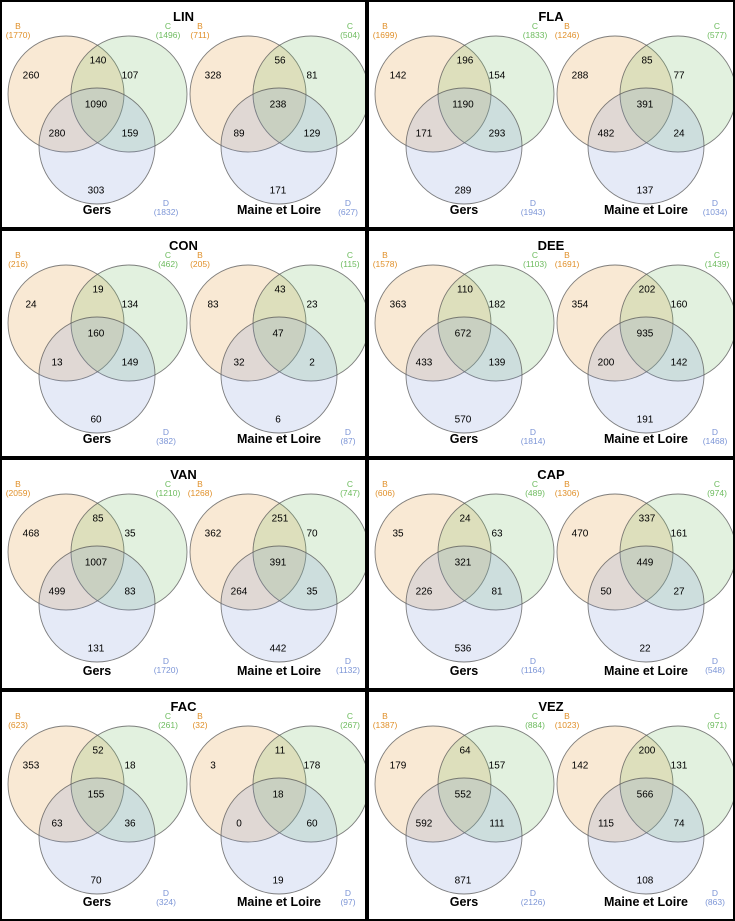  What do you see at coordinates (166, 212) in the screenshot?
I see `set-d-total: (1832)` at bounding box center [166, 212].